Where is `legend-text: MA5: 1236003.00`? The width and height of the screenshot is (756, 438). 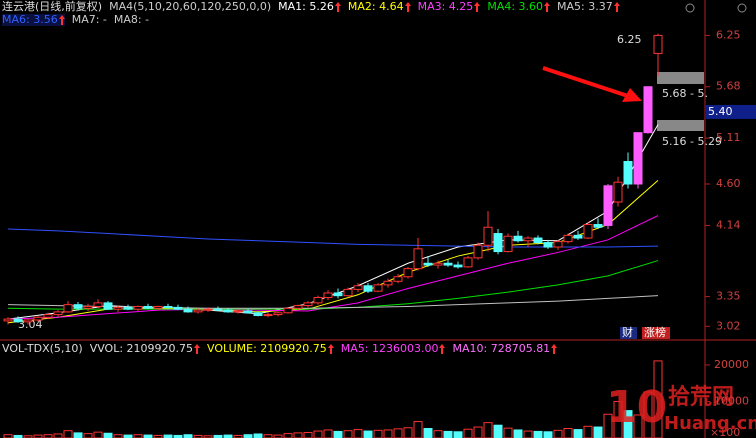 legend-text: MA5: 1236003.00 is located at coordinates (389, 348).